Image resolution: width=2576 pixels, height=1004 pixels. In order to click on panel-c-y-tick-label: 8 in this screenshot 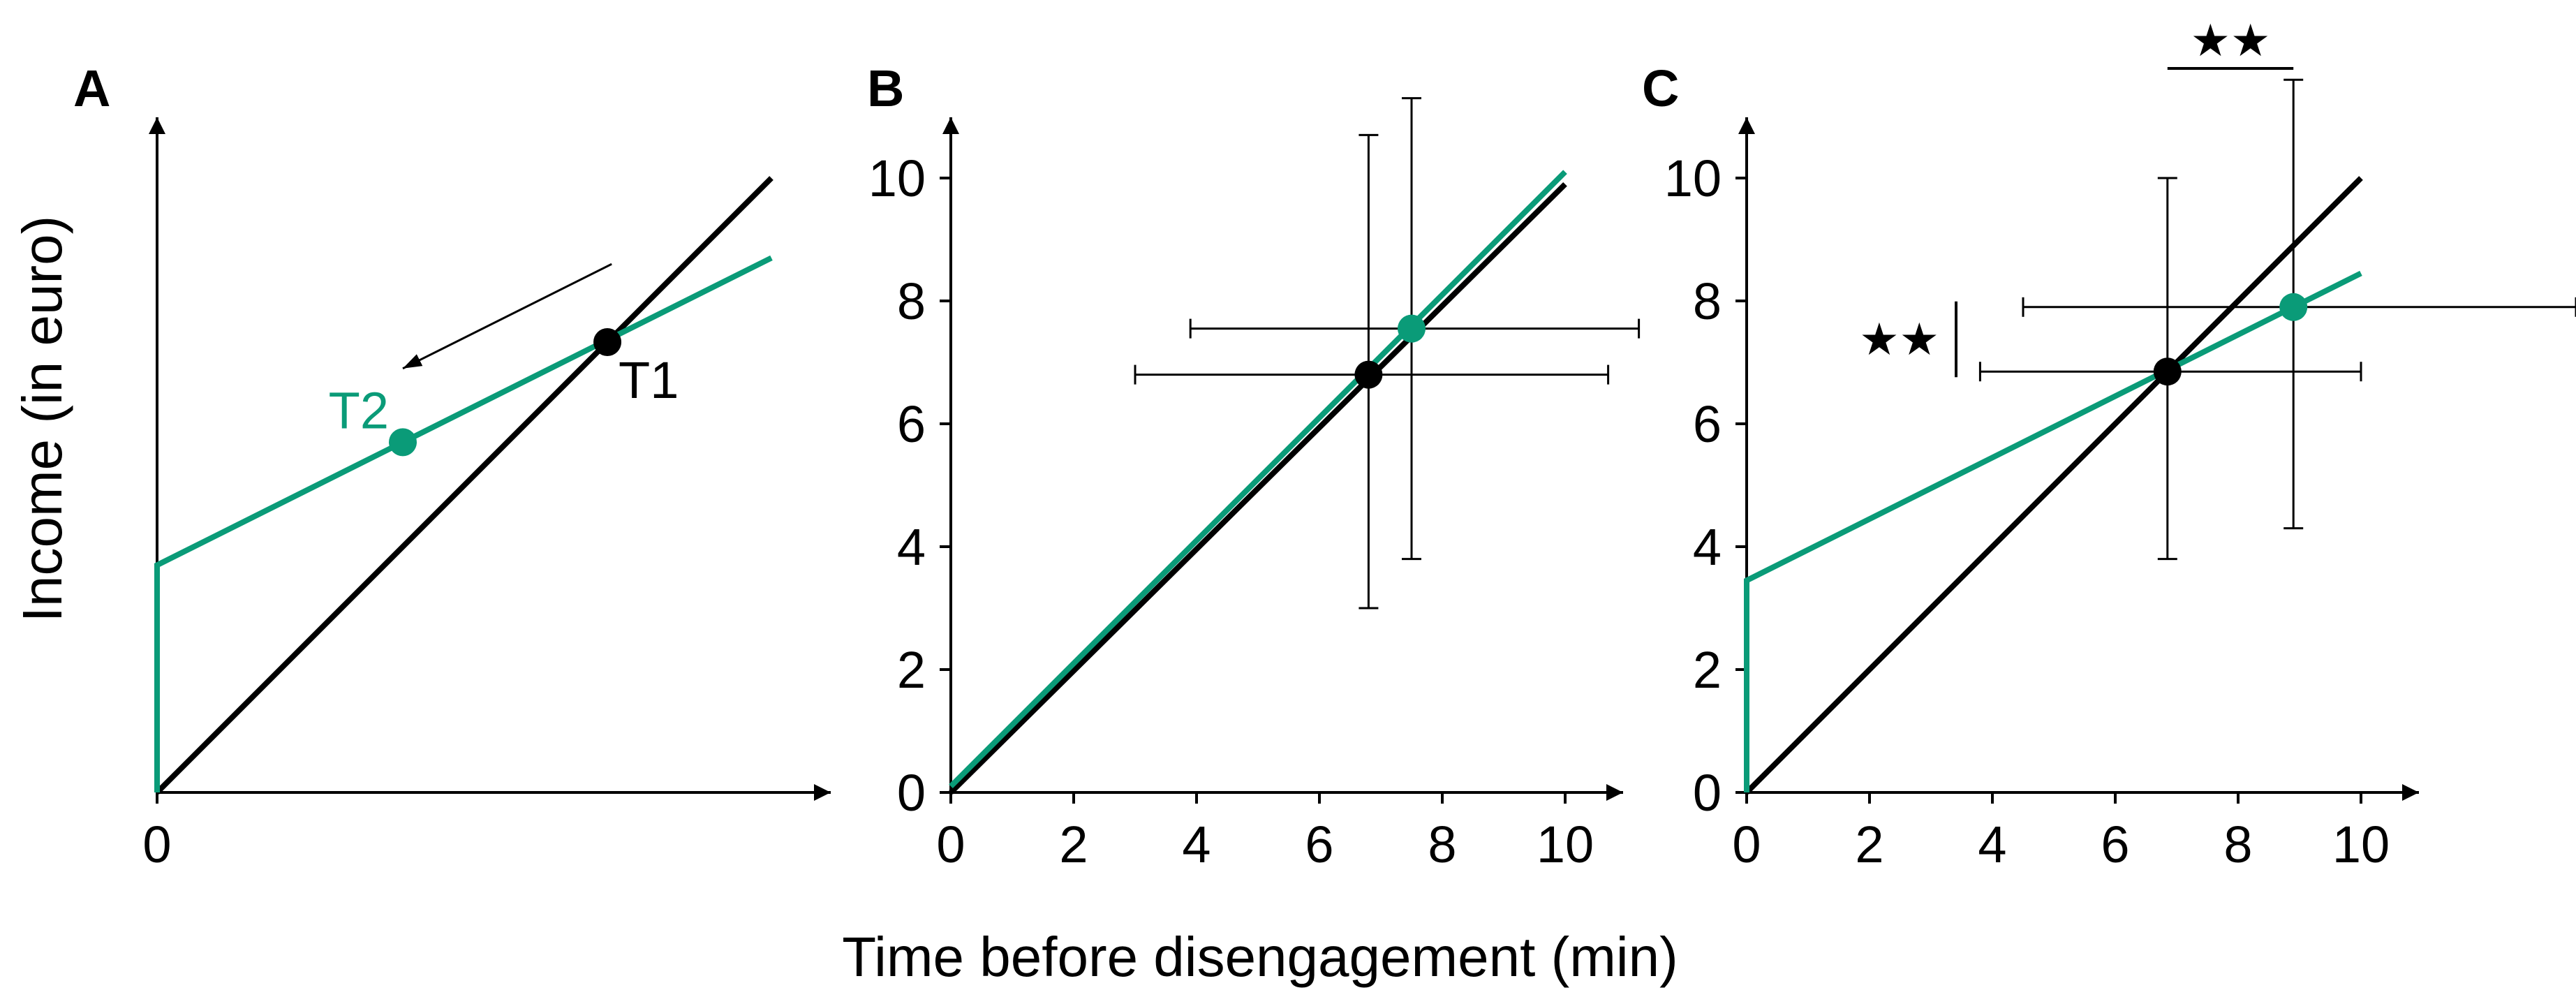, I will do `click(1707, 301)`.